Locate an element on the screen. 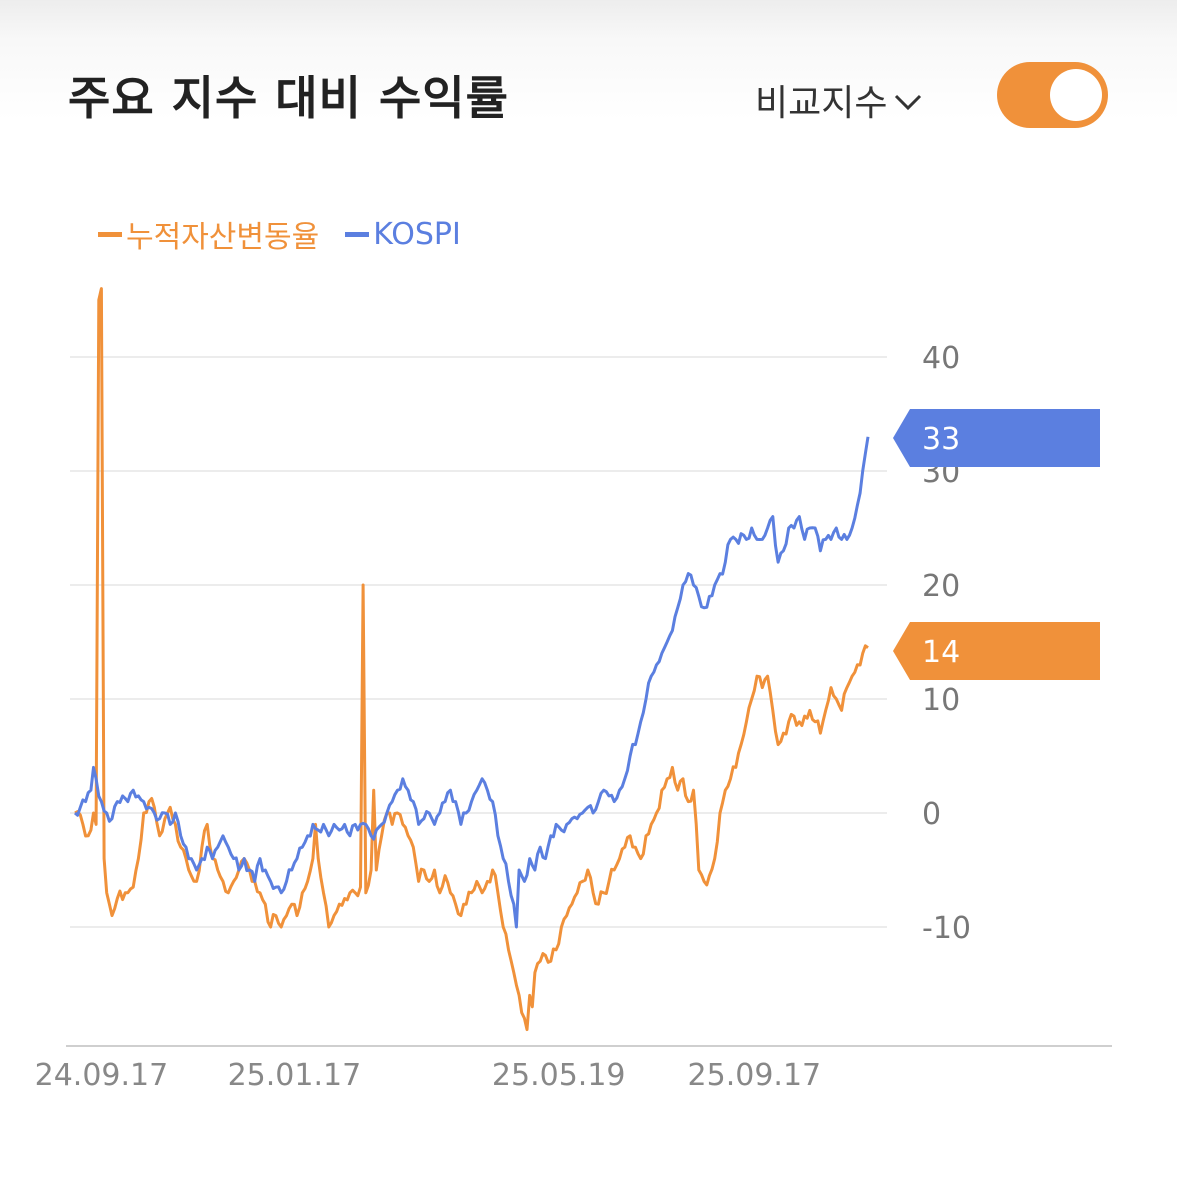 This screenshot has width=1177, height=1177. value-badge-label-kospi: 33 is located at coordinates (941, 439).